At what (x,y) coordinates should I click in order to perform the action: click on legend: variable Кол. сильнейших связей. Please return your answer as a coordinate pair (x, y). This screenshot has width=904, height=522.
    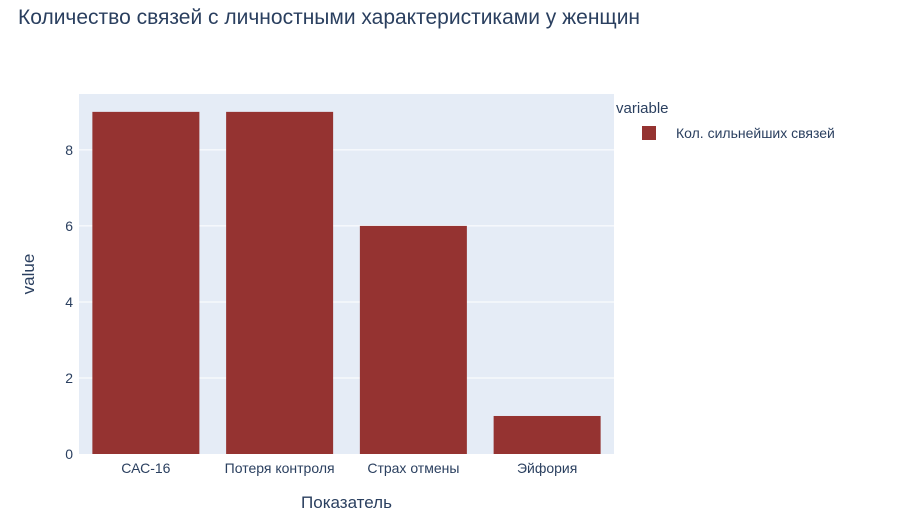
    Looking at the image, I should click on (725, 120).